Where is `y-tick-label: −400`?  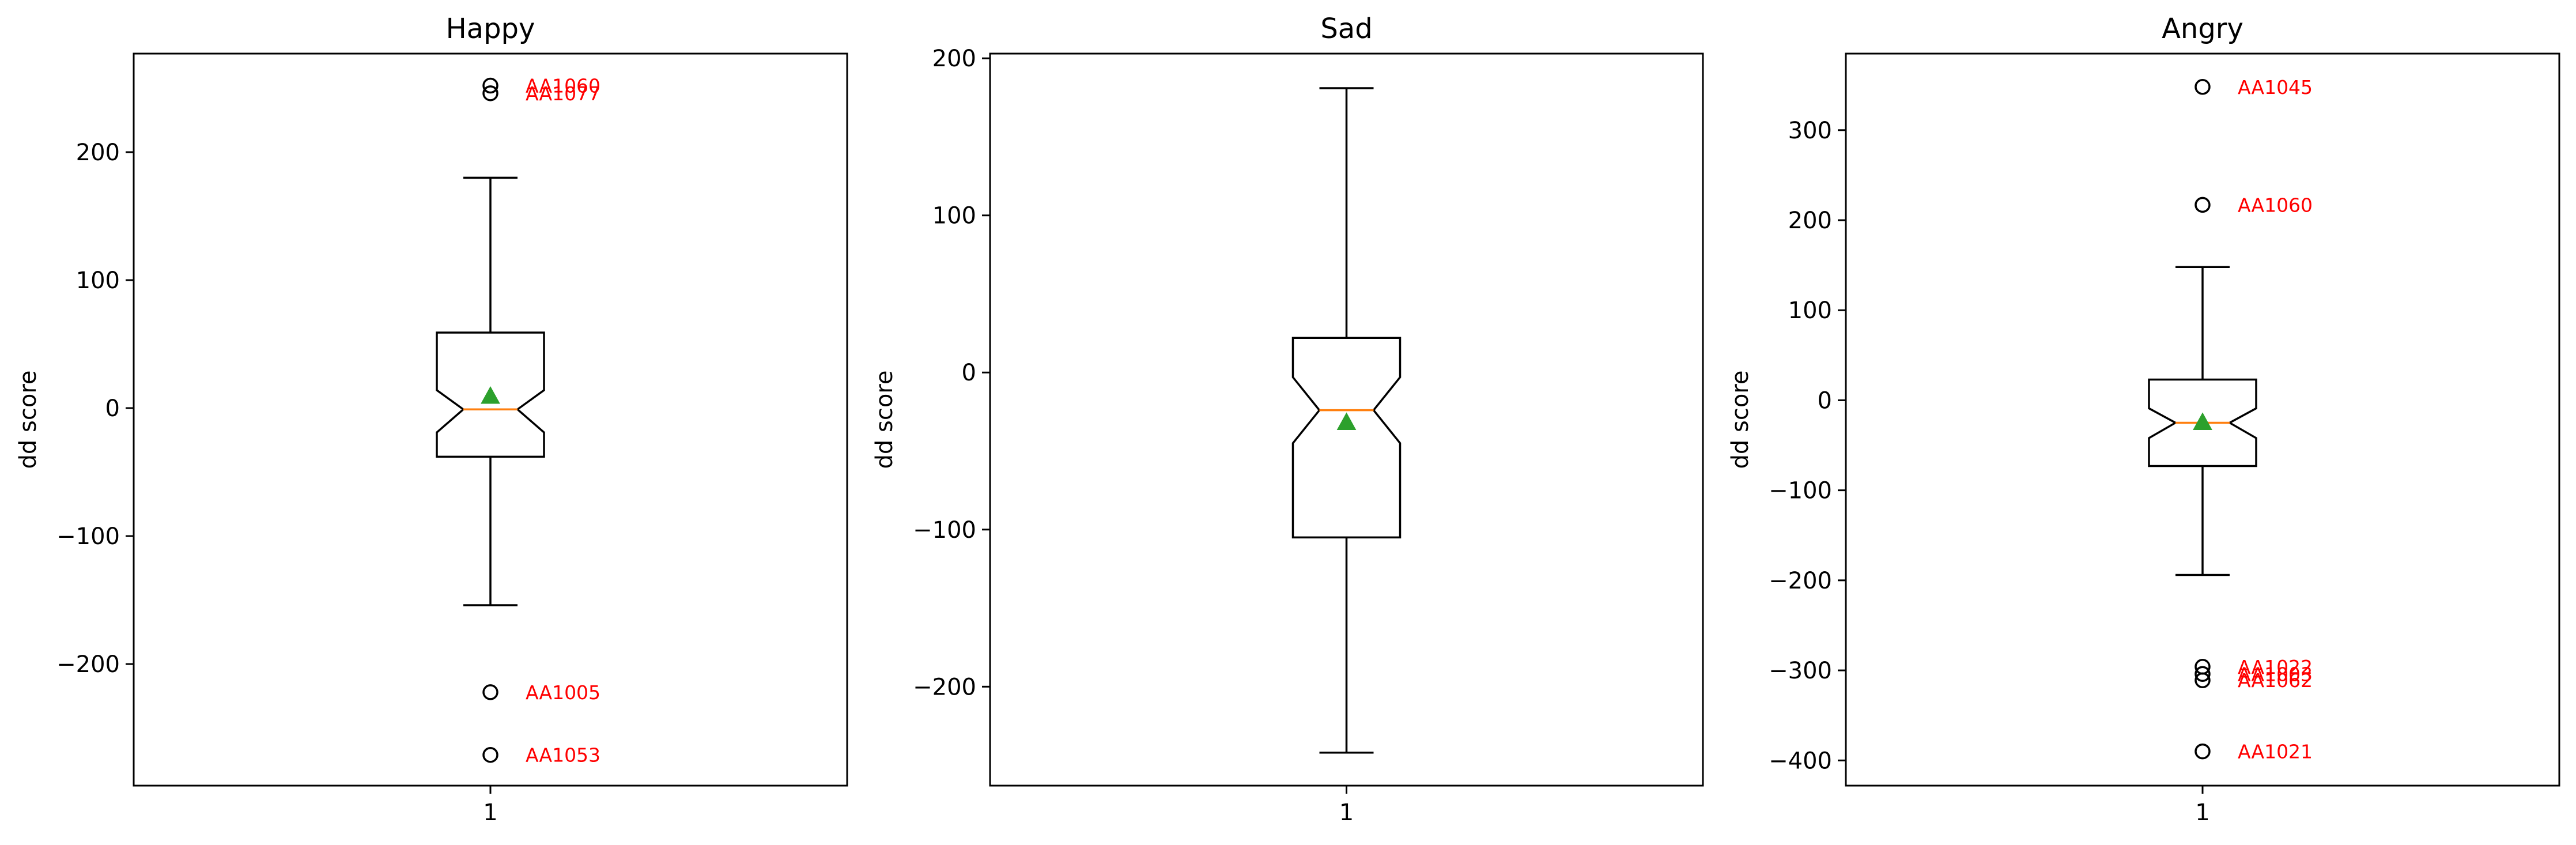 y-tick-label: −400 is located at coordinates (1800, 761).